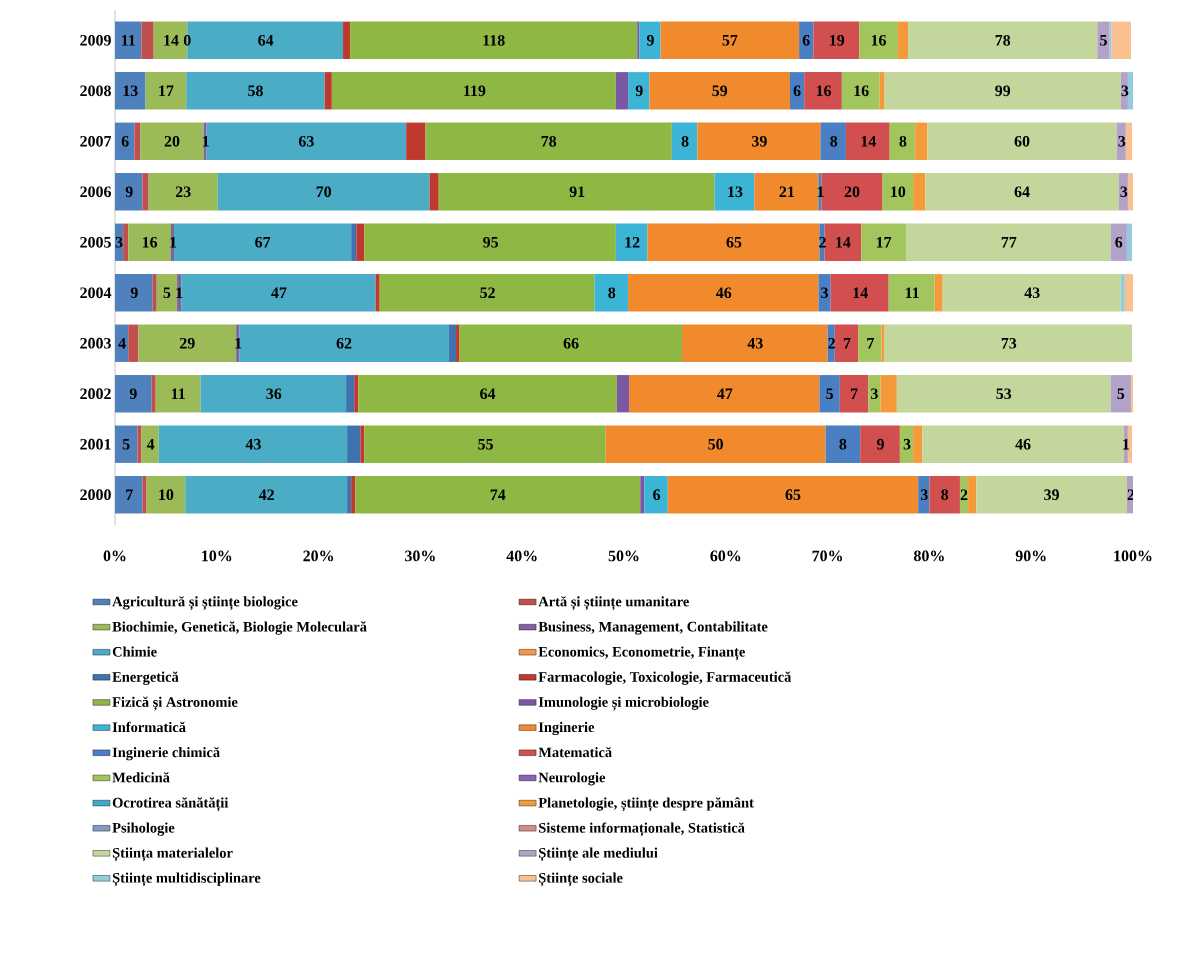 The height and width of the screenshot is (967, 1180). I want to click on legend-label: Sisteme informaționale, Statistică, so click(642, 829).